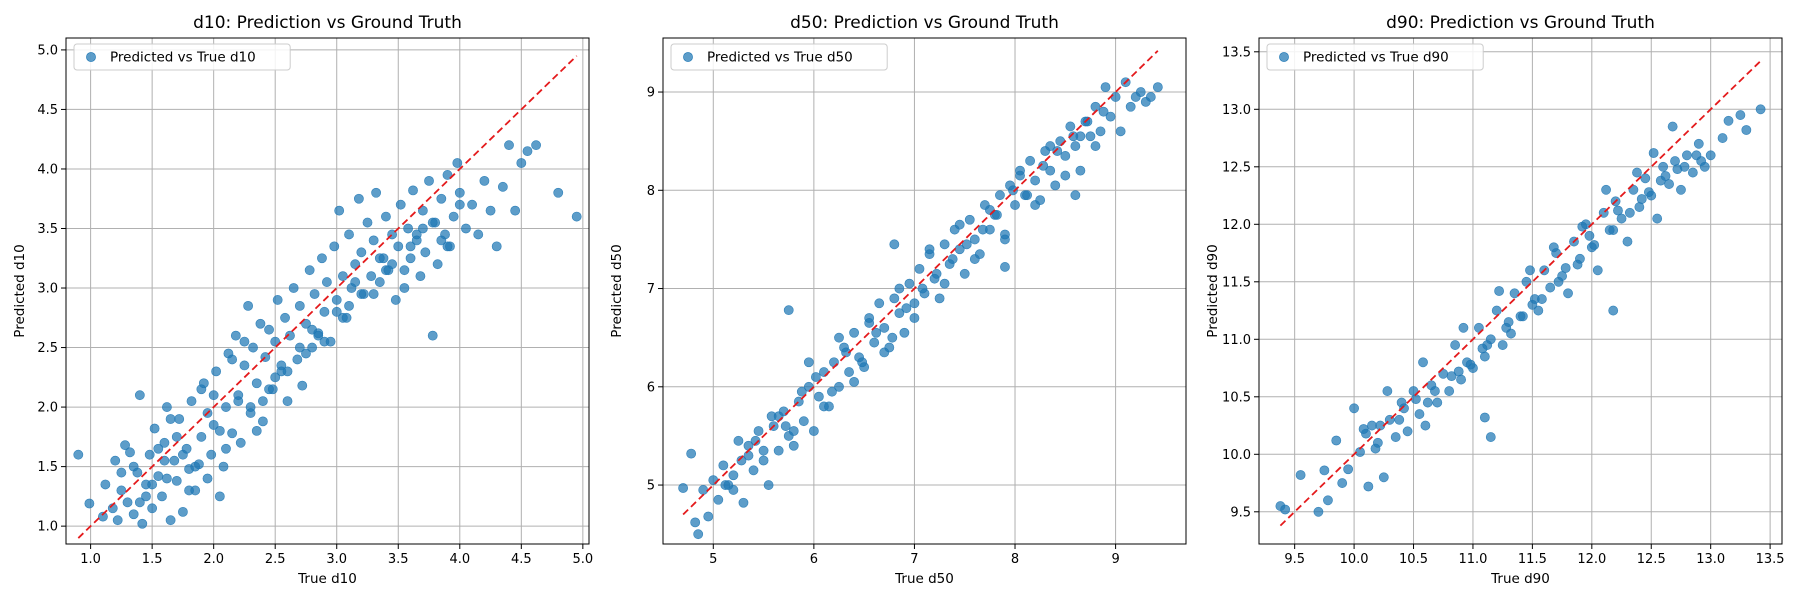 This screenshot has width=1800, height=600. I want to click on y-tick-label: 1.5, so click(47, 467).